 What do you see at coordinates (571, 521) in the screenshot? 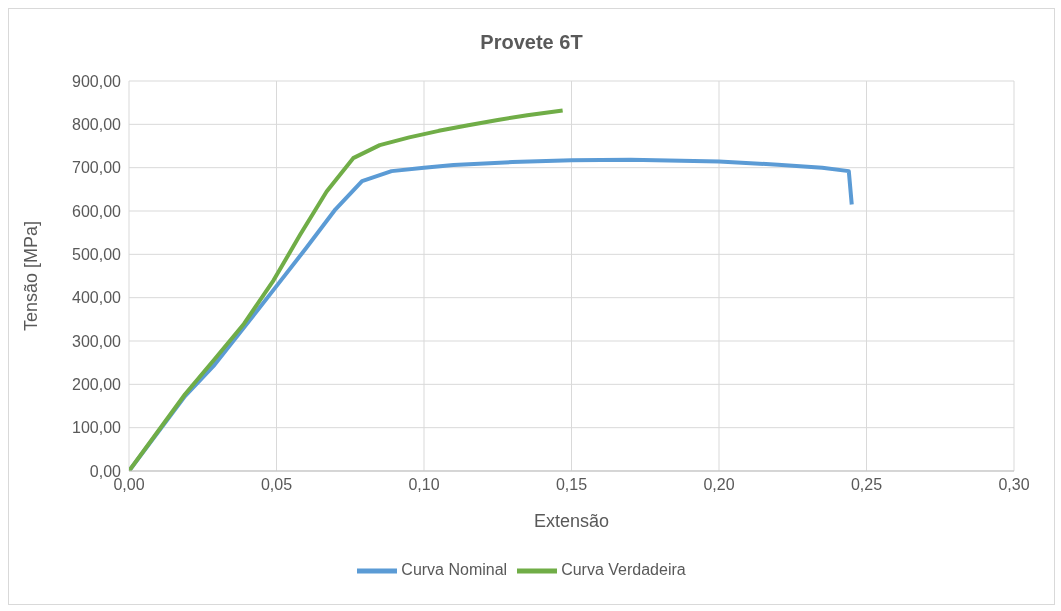
I see `x-axis-title: Extensão` at bounding box center [571, 521].